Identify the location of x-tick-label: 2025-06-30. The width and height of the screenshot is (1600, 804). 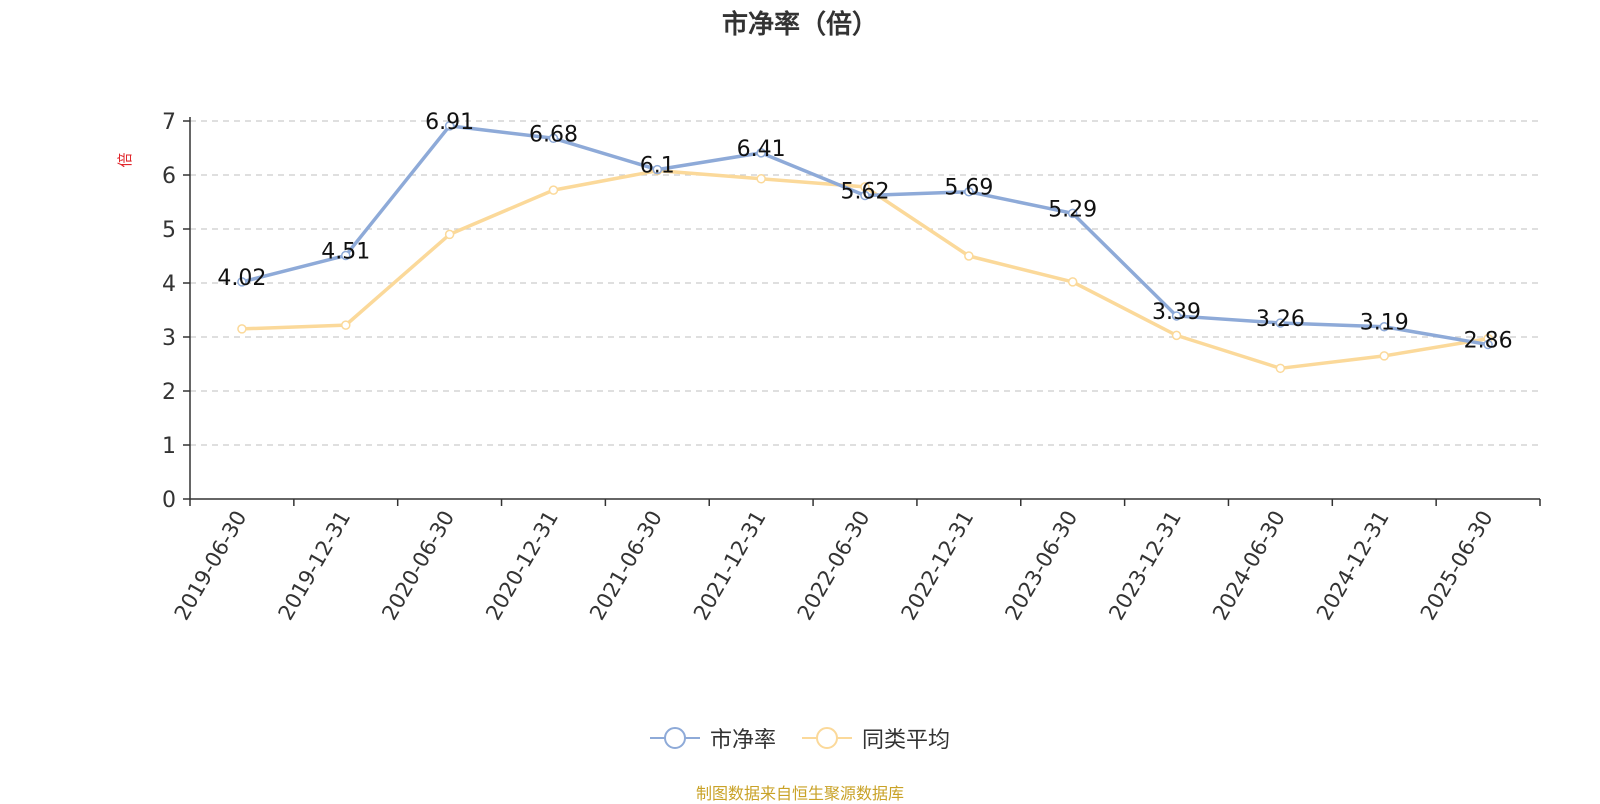
(1457, 566).